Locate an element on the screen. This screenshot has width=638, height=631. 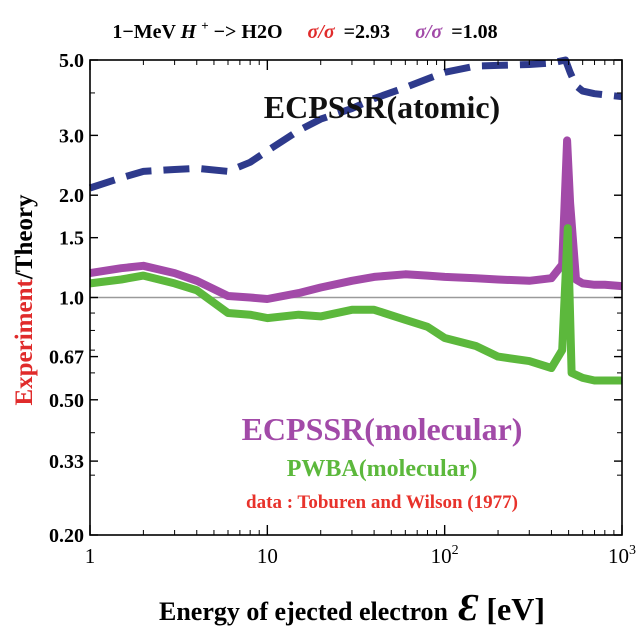
title-prefix: 1−MeV is located at coordinates (146, 32).